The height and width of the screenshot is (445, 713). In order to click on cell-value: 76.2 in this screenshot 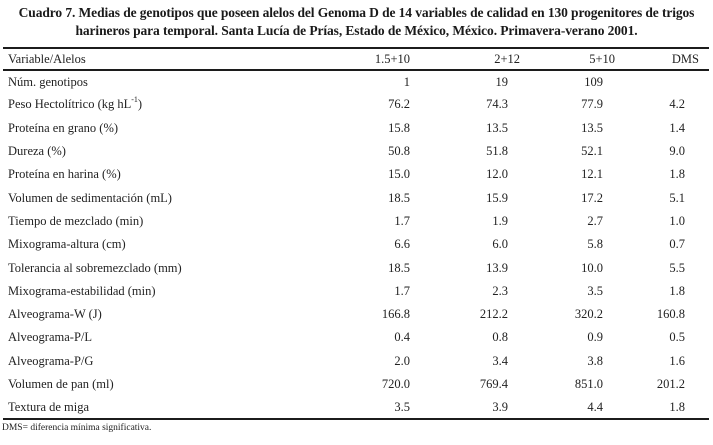, I will do `click(399, 104)`.